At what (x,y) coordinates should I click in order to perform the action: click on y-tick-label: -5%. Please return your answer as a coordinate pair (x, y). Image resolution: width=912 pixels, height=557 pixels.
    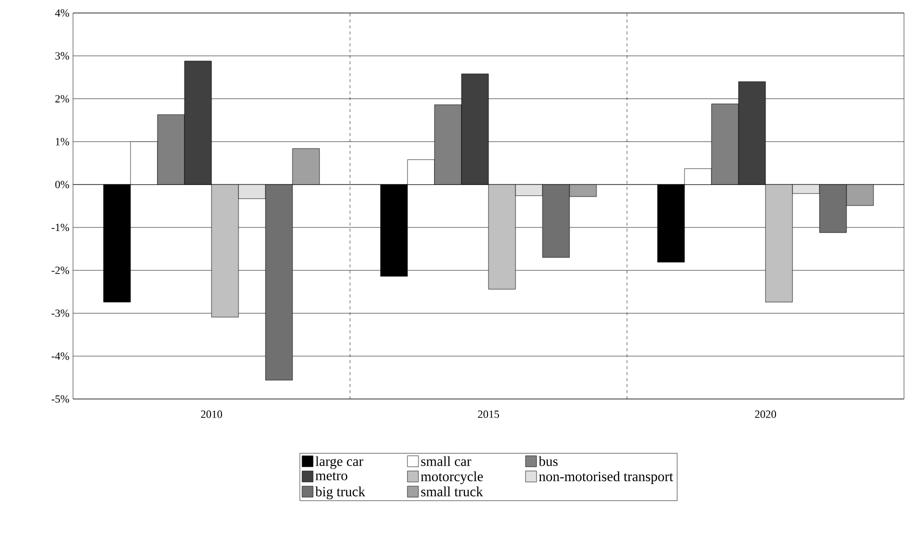
    Looking at the image, I should click on (61, 399).